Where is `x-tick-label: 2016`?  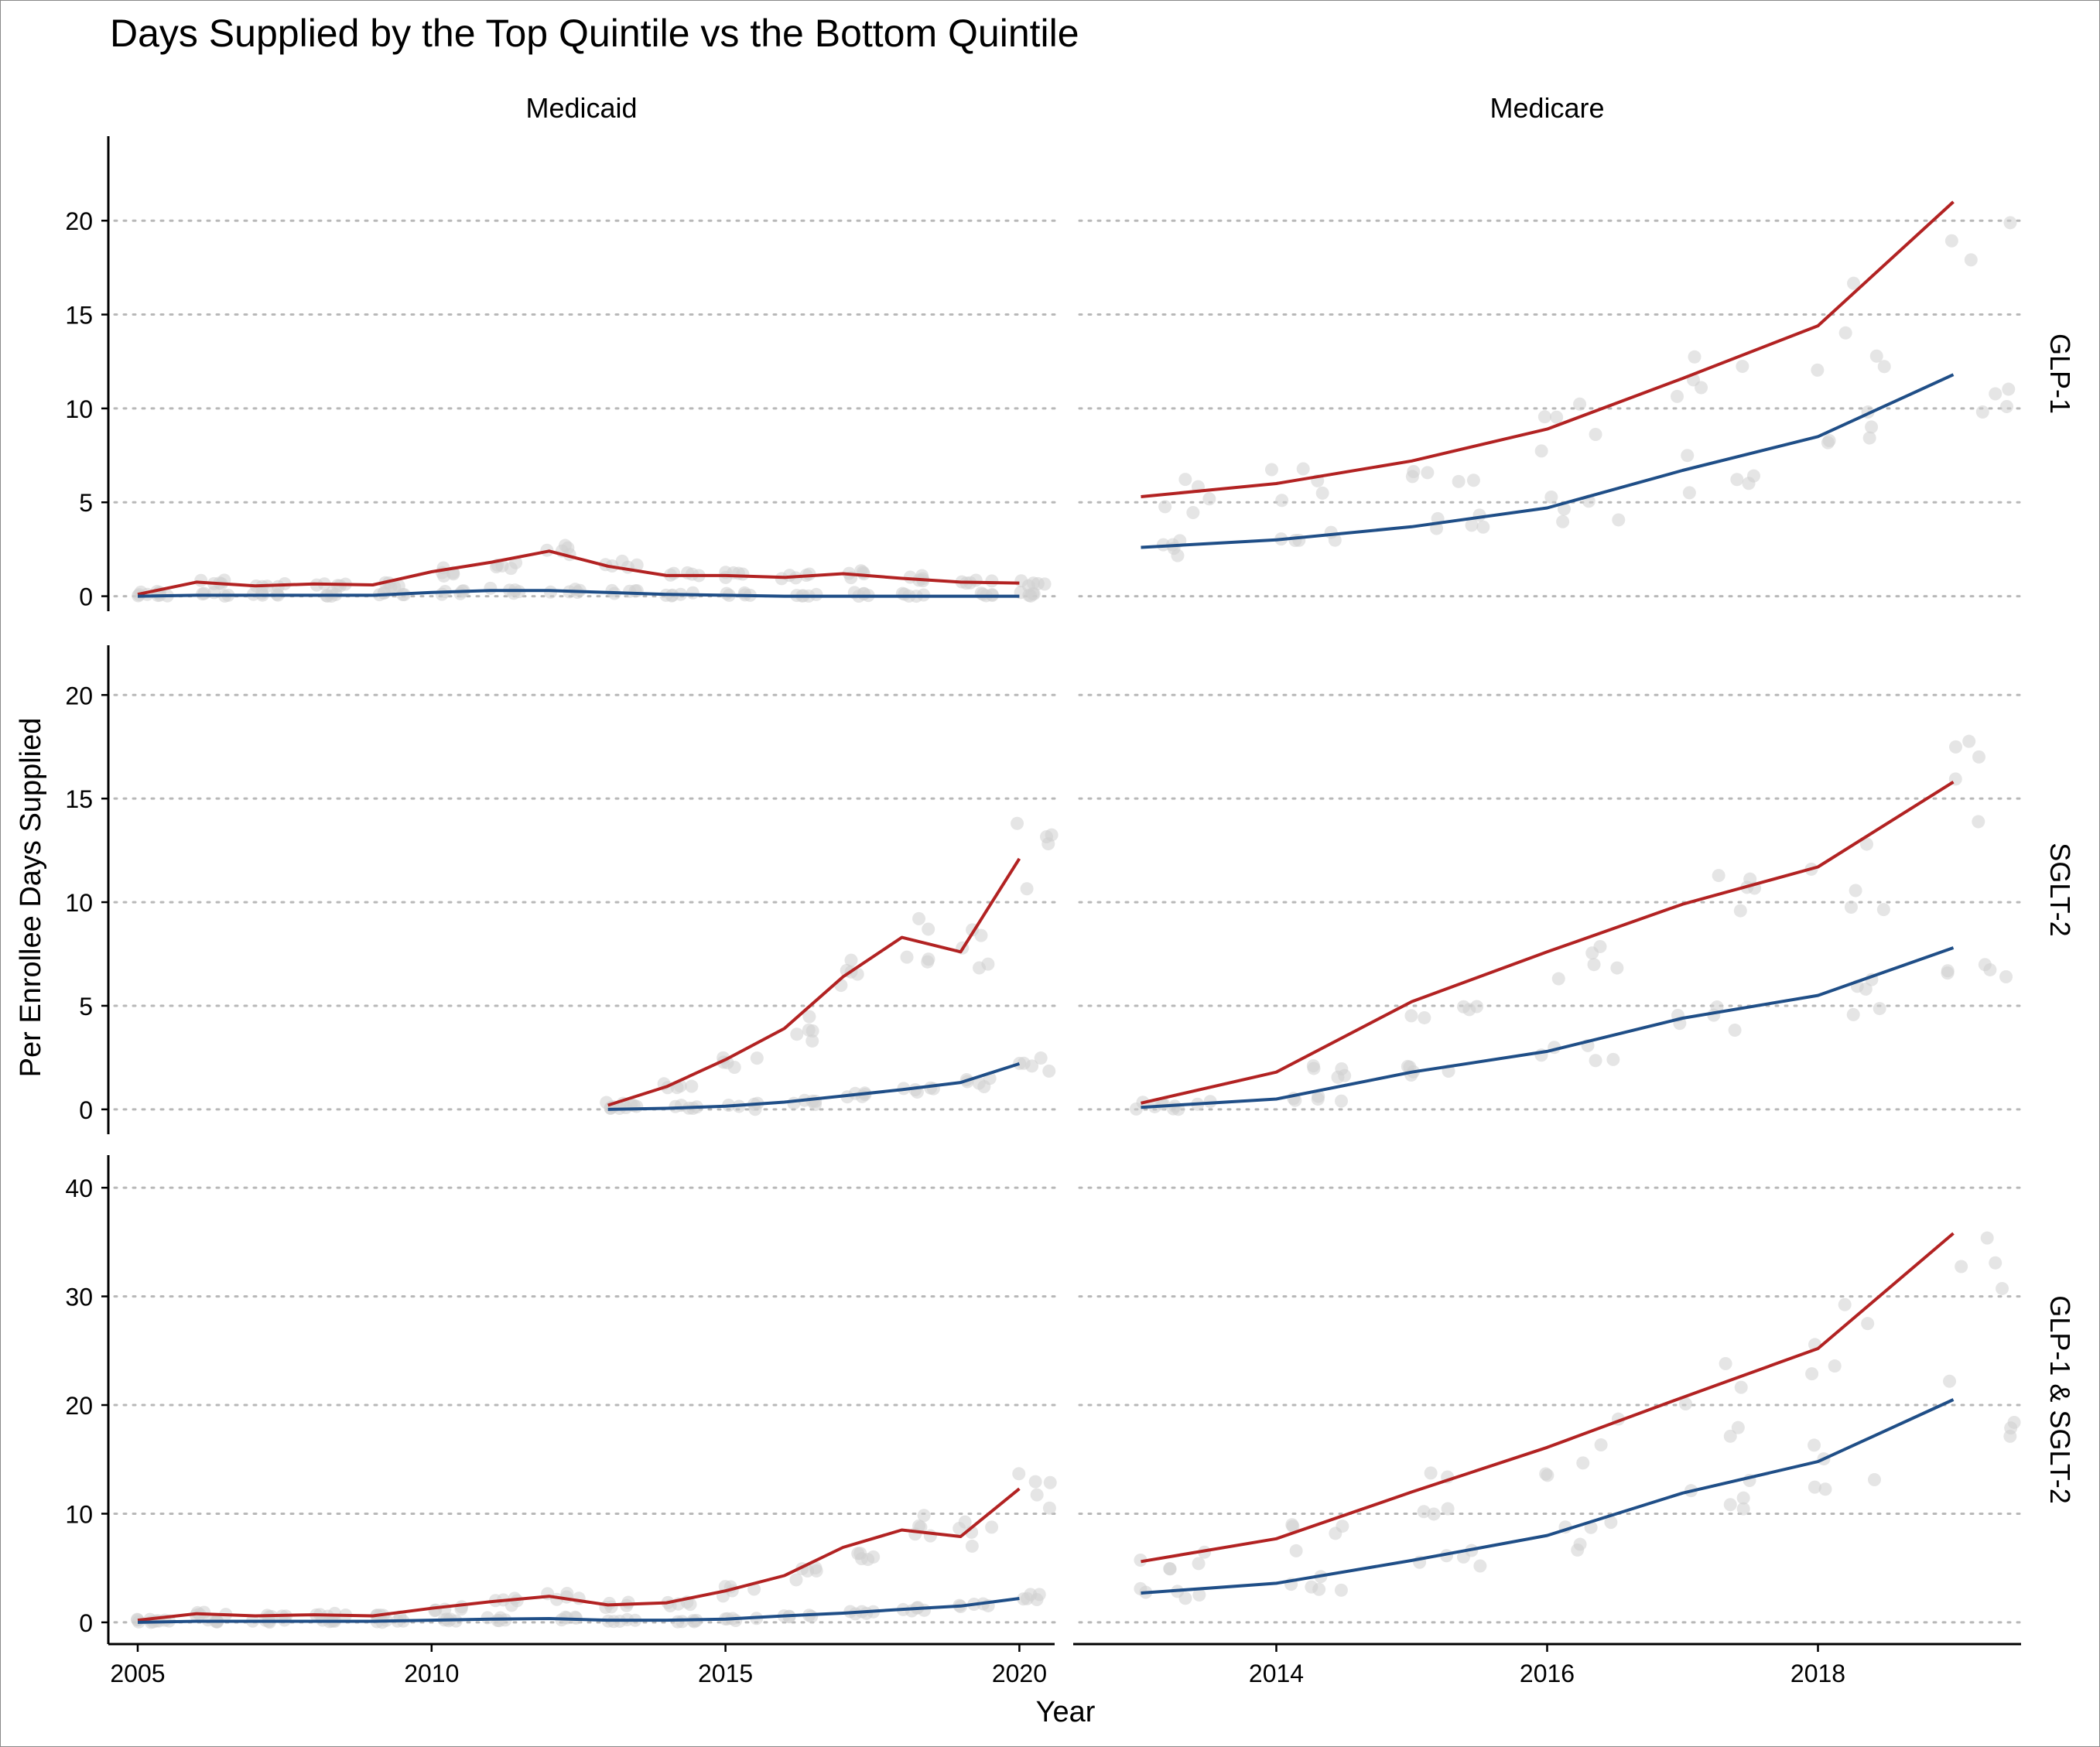 x-tick-label: 2016 is located at coordinates (1548, 1673).